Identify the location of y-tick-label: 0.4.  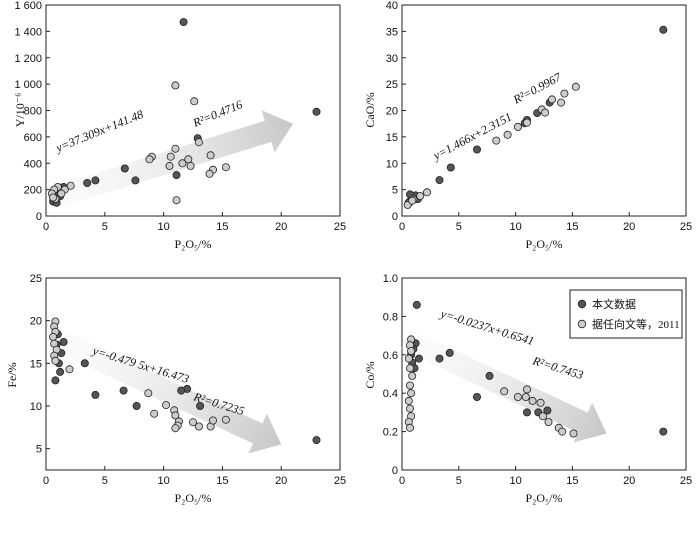
(390, 394).